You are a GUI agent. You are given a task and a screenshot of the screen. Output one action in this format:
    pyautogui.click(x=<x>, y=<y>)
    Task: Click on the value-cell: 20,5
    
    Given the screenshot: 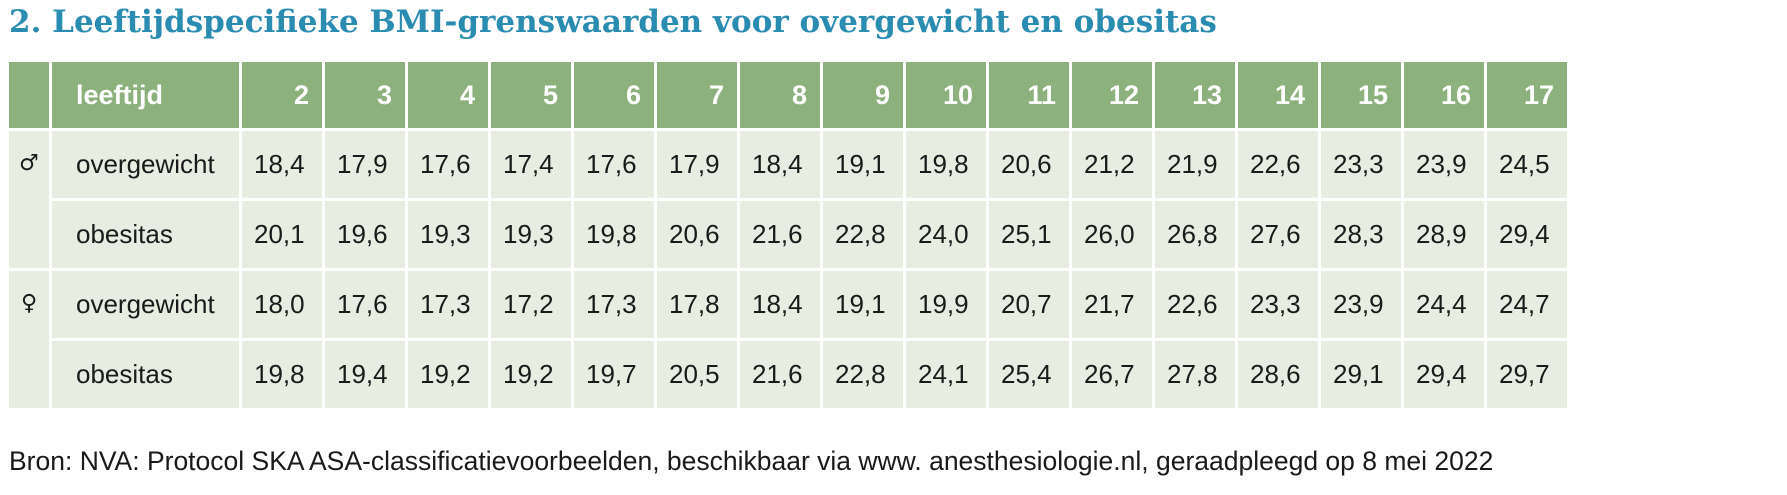 What is the action you would take?
    pyautogui.click(x=697, y=374)
    